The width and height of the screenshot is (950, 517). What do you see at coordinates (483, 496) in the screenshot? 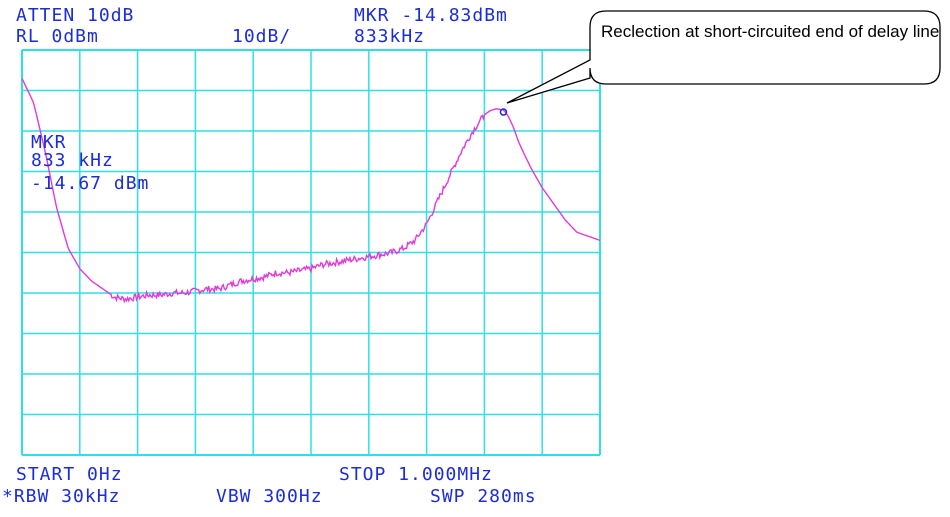
I see `sweep-time-readout: SWP 280ms` at bounding box center [483, 496].